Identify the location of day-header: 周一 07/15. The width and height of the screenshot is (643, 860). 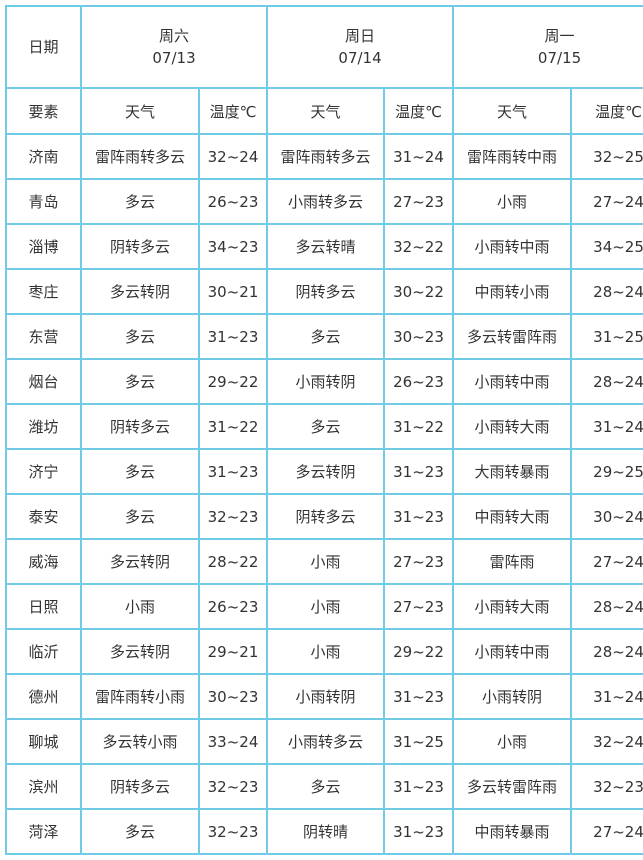
(547, 47).